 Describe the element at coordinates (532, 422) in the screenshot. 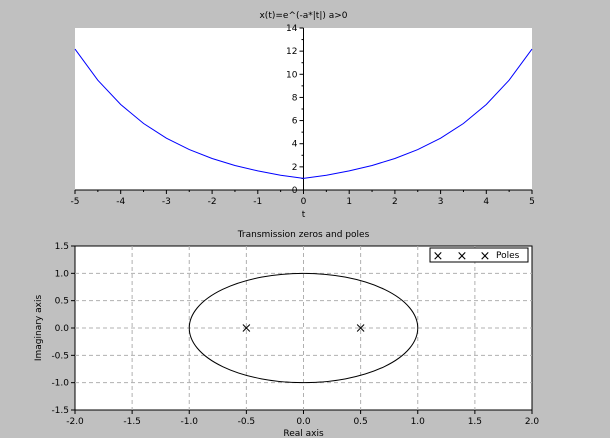

I see `x-tick-label: 2.0` at that location.